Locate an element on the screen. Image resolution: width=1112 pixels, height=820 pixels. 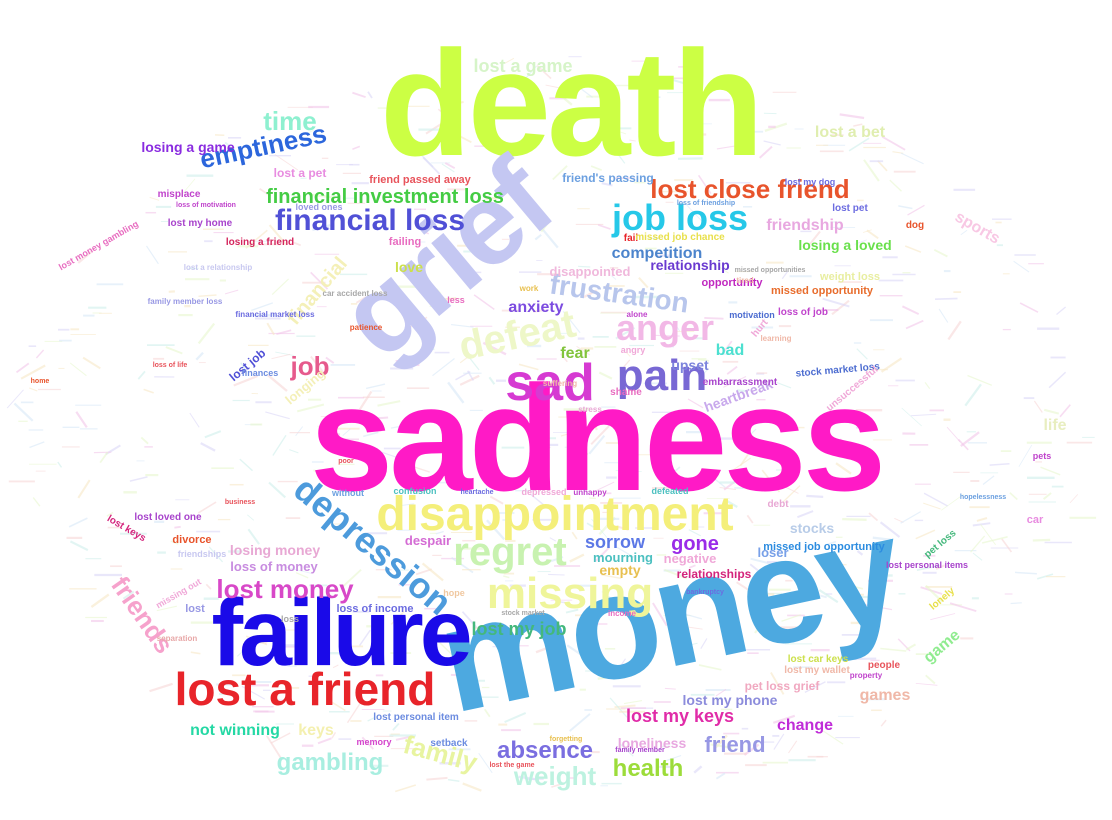
word-games: games is located at coordinates (885, 695).